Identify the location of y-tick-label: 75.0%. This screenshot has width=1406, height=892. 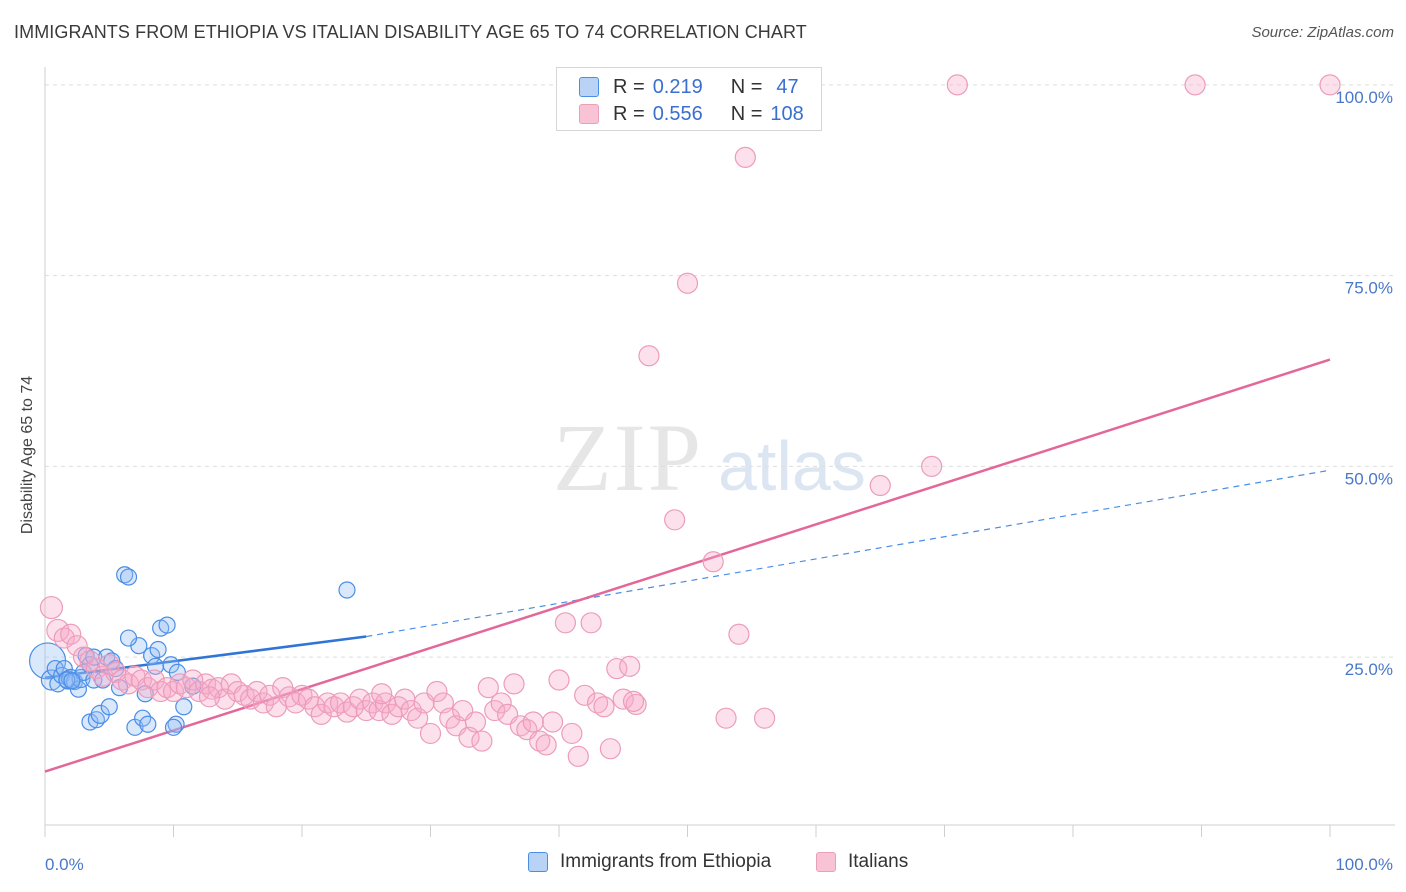
(1369, 288).